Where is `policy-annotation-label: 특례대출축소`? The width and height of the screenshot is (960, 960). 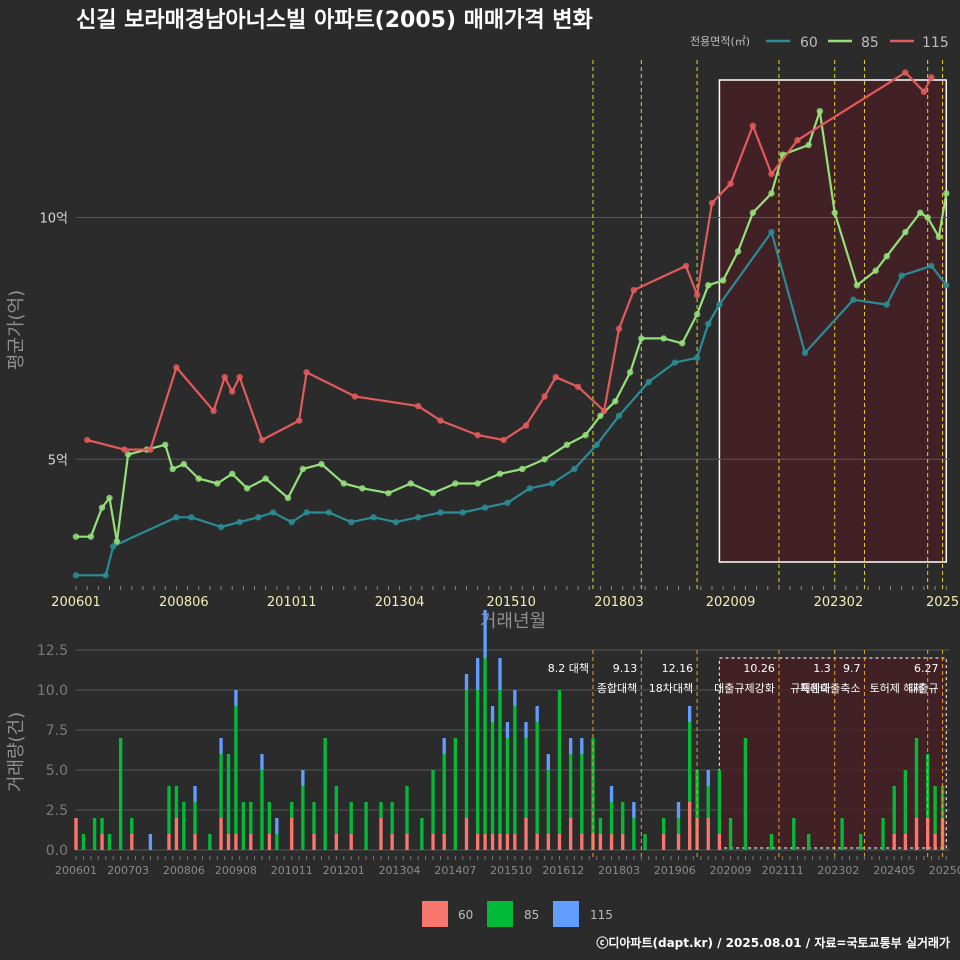 policy-annotation-label: 특례대출축소 is located at coordinates (830, 688).